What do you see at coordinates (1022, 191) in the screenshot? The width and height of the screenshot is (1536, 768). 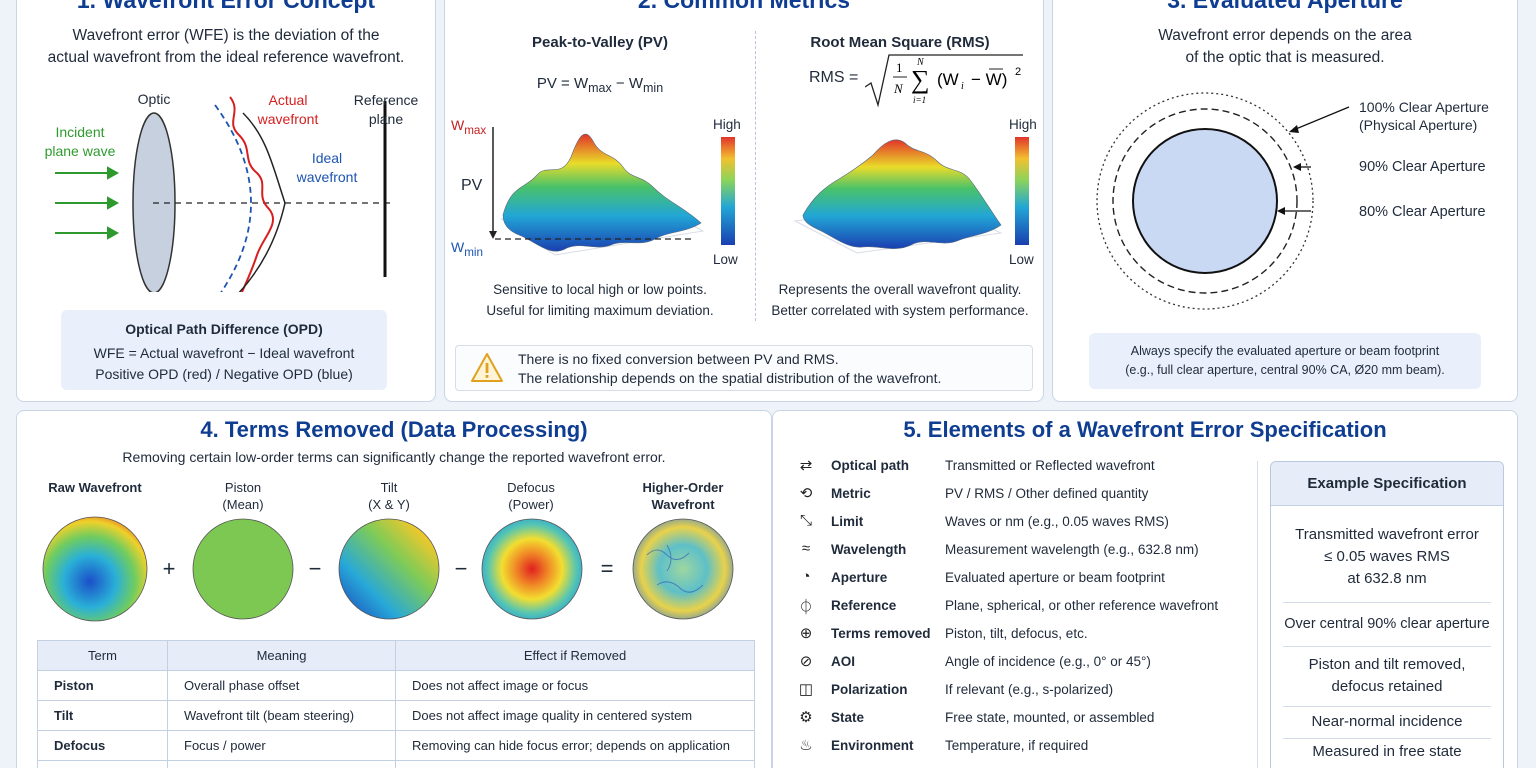 I see `rms-color-bar` at bounding box center [1022, 191].